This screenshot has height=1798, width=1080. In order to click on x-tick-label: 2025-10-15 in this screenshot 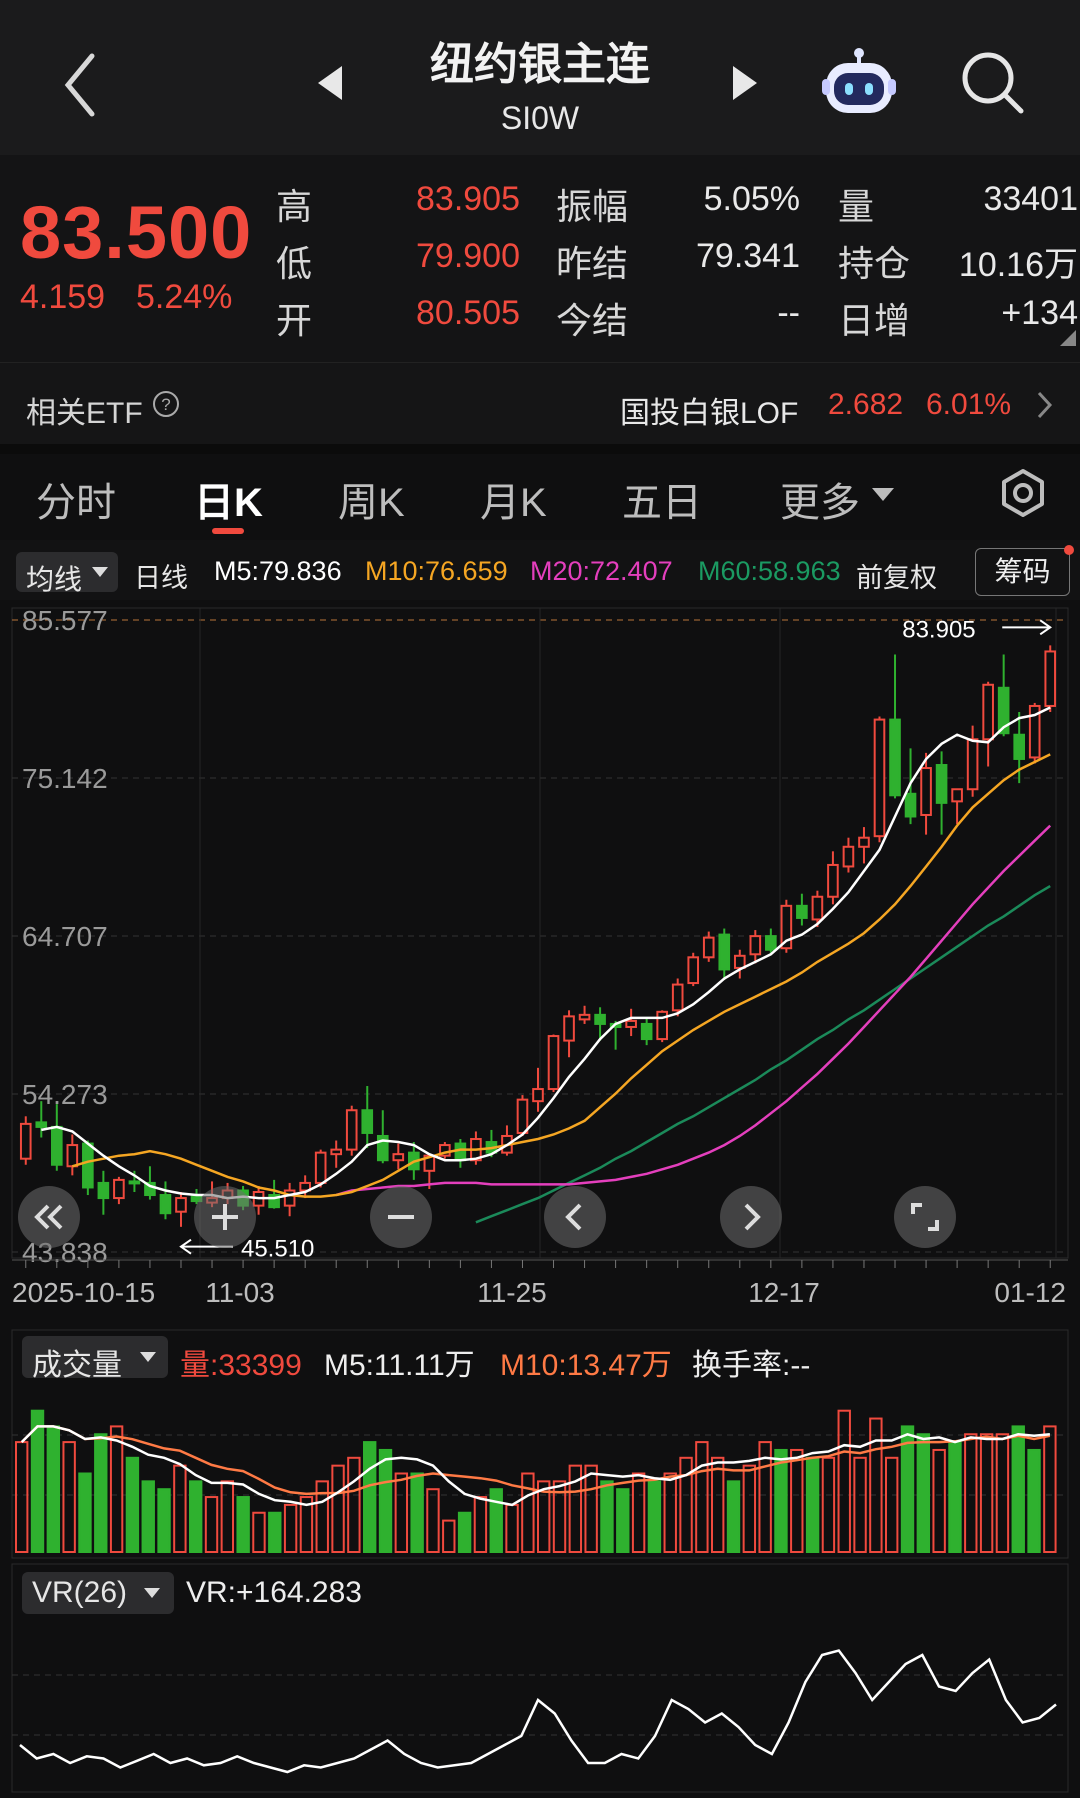, I will do `click(83, 1292)`.